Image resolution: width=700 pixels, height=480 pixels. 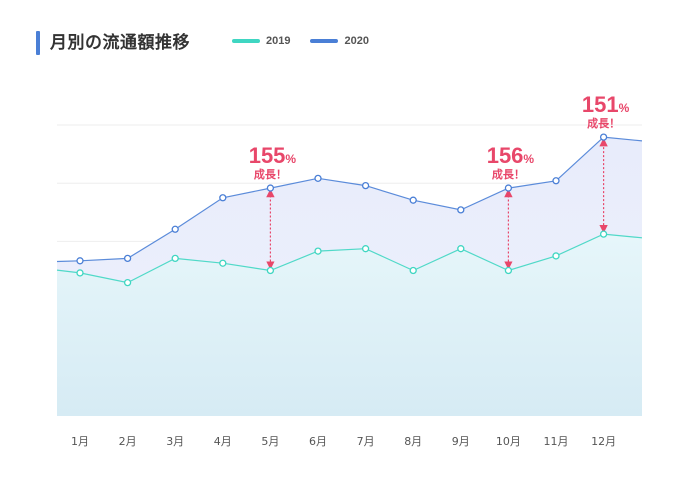 What do you see at coordinates (175, 441) in the screenshot?
I see `x-tick-label-3: 3月` at bounding box center [175, 441].